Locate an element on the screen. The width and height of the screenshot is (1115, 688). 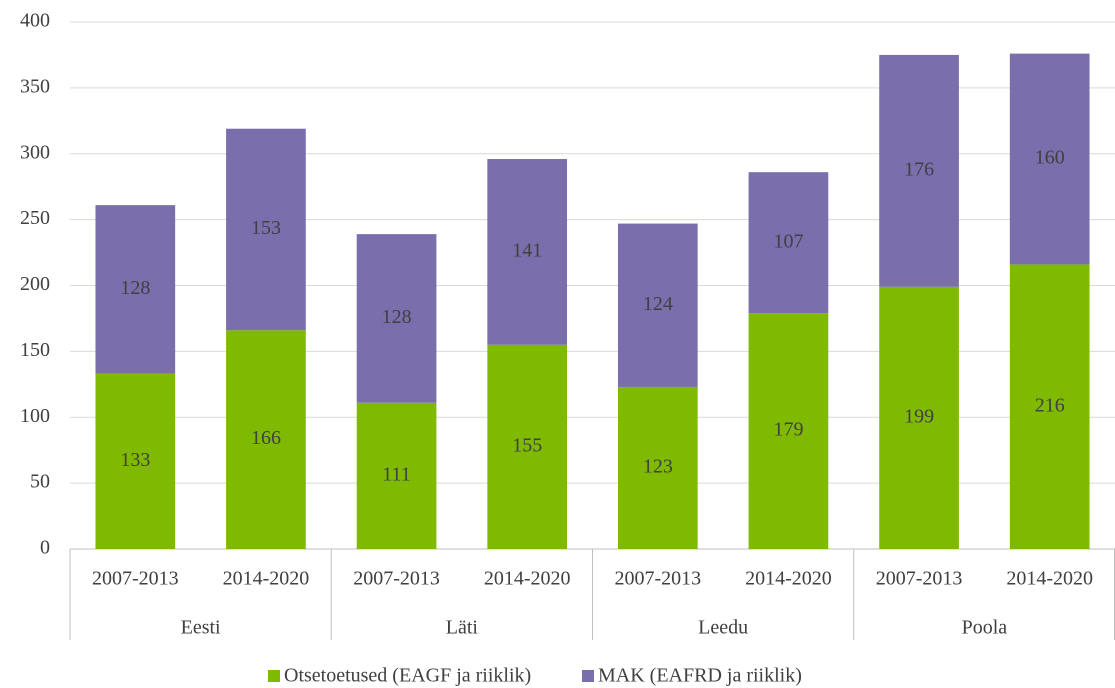
y-tick-label: 0 is located at coordinates (45, 548).